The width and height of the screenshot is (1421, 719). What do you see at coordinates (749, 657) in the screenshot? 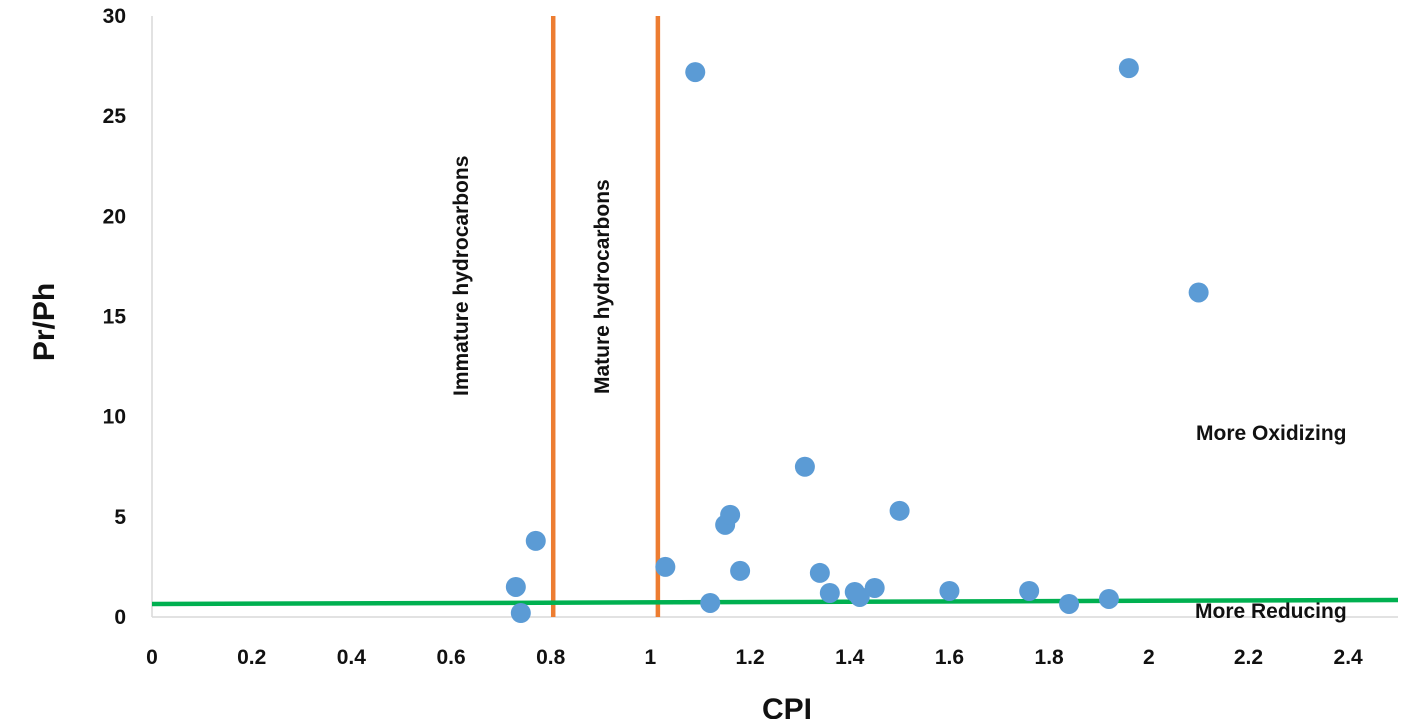
I see `x-tick-label: 1.2` at bounding box center [749, 657].